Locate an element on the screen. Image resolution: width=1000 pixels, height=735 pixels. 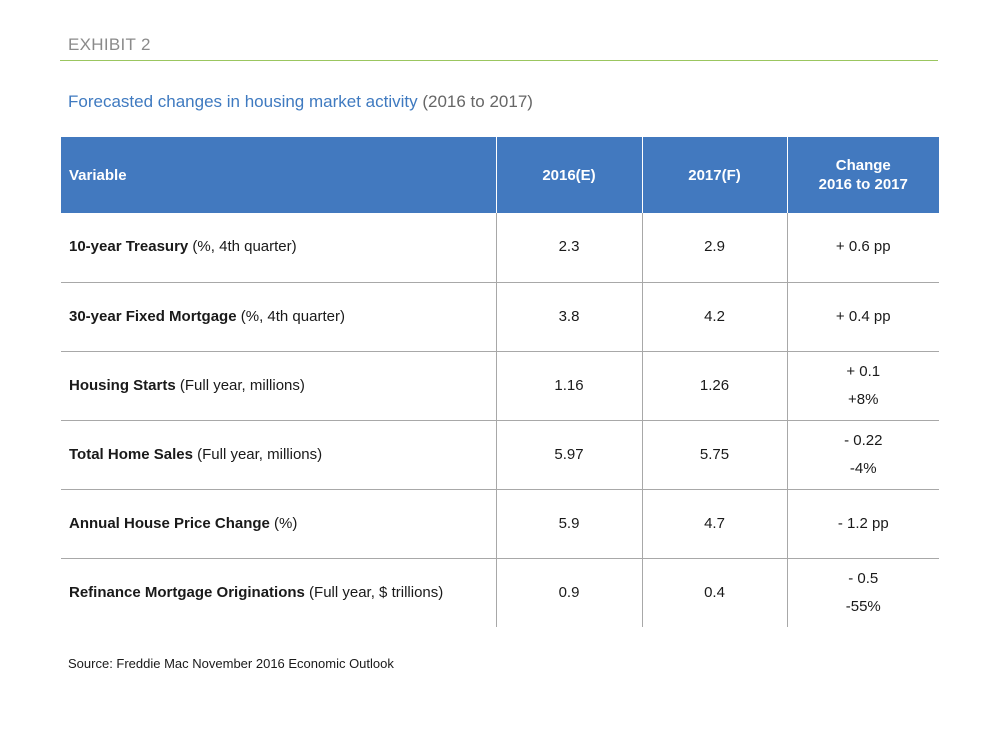
row-change-cell: - 1.2 pp is located at coordinates (862, 524).